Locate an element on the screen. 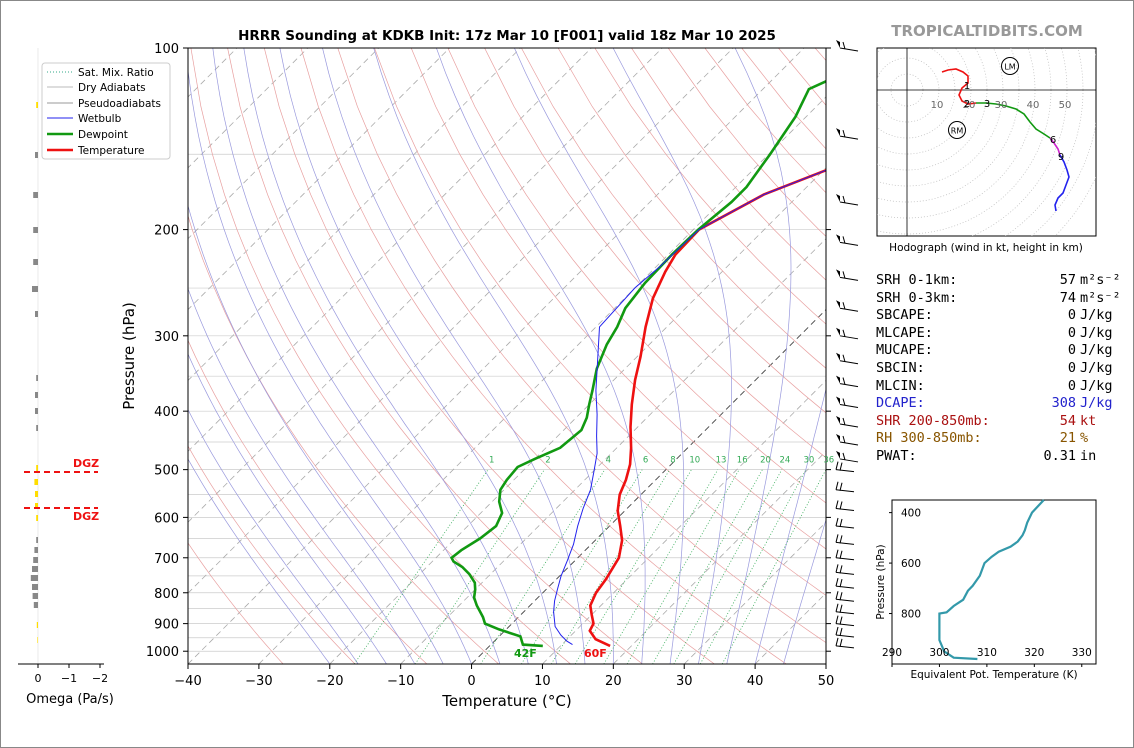  mix-ratio-label: 20 is located at coordinates (765, 460).